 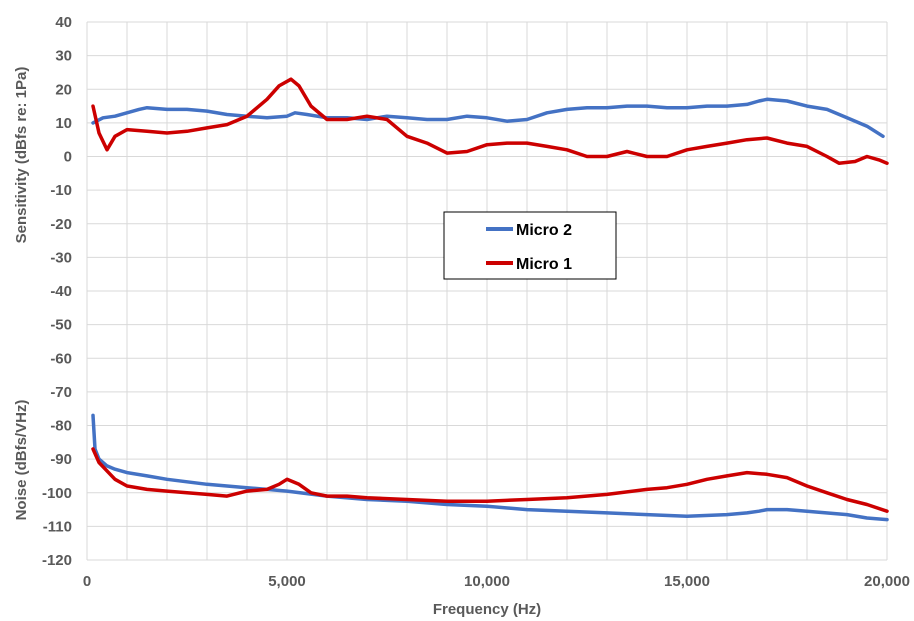 What do you see at coordinates (57, 560) in the screenshot?
I see `y-tick-label: -120` at bounding box center [57, 560].